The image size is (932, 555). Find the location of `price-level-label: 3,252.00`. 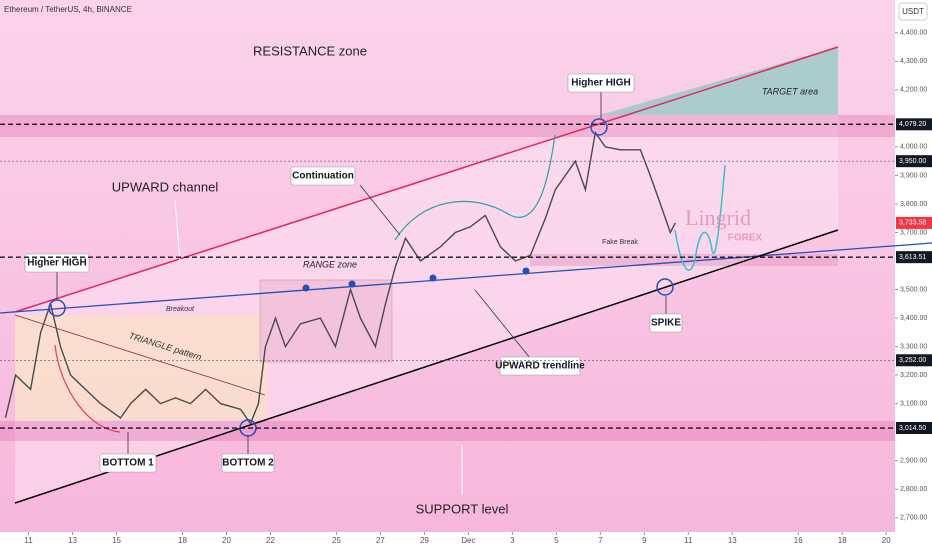

price-level-label: 3,252.00 is located at coordinates (912, 360).